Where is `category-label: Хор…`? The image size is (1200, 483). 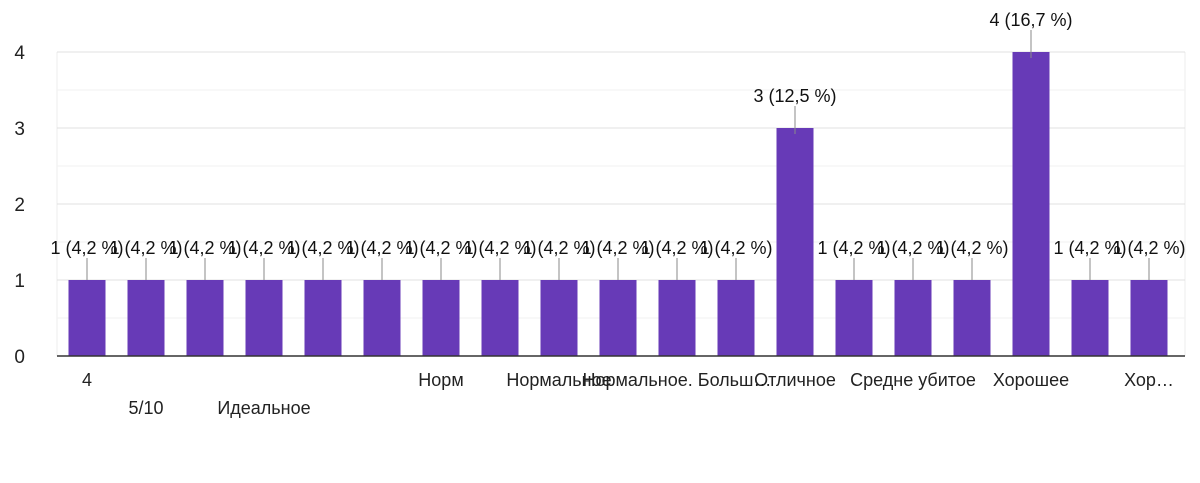 category-label: Хор… is located at coordinates (1149, 380).